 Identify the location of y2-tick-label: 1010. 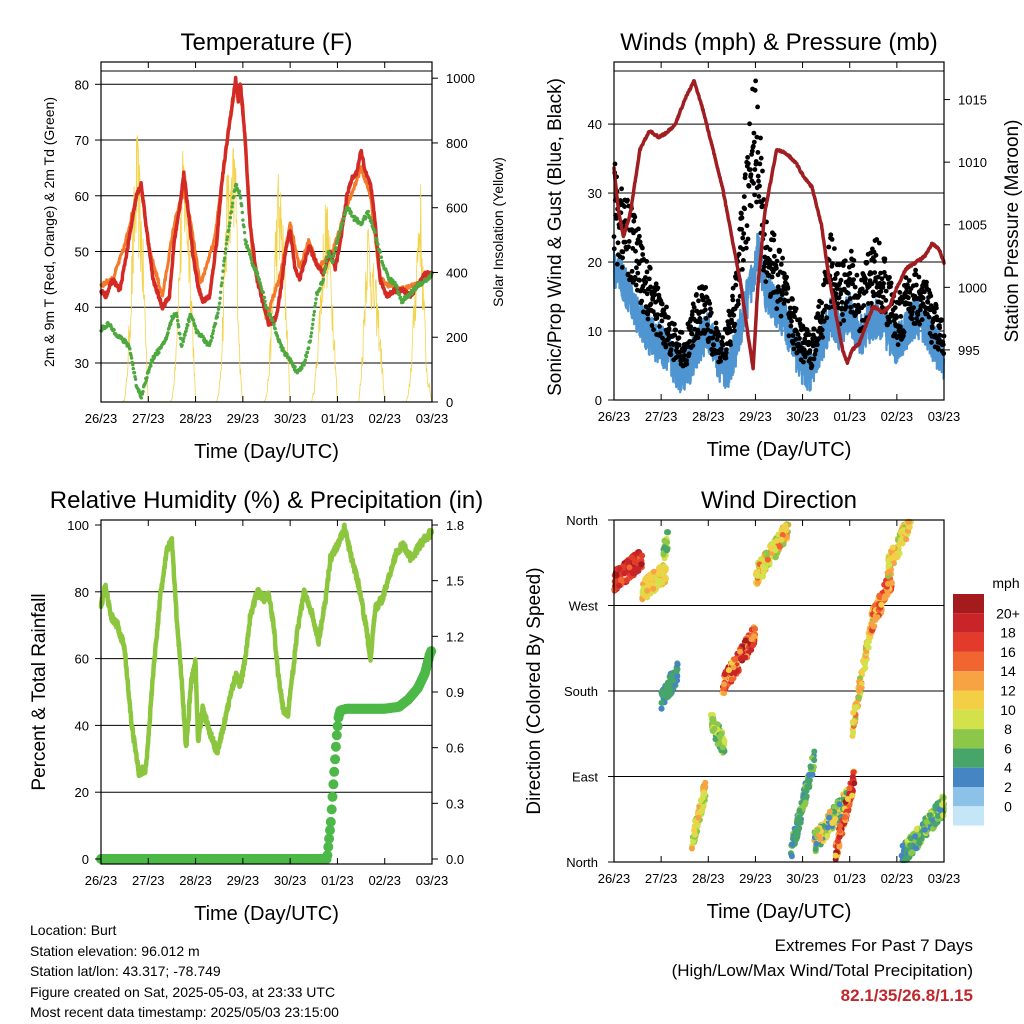
(972, 162).